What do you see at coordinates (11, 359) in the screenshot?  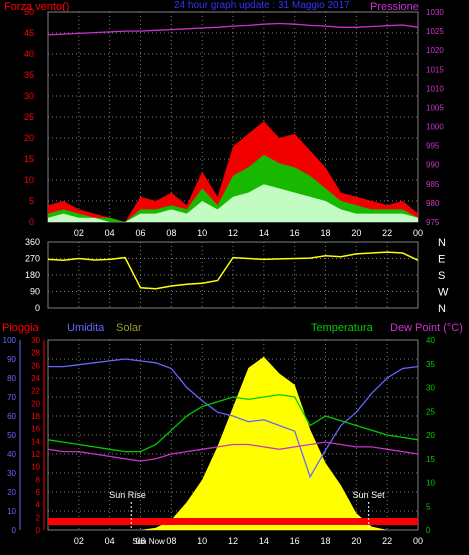 I see `humidity-y-tick-label: 90` at bounding box center [11, 359].